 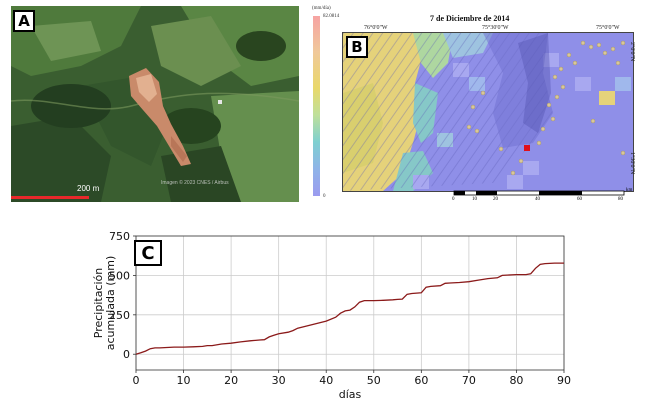 I want to click on y-axis-label: Precipitación acumulada (mm), so click(x=104, y=303).